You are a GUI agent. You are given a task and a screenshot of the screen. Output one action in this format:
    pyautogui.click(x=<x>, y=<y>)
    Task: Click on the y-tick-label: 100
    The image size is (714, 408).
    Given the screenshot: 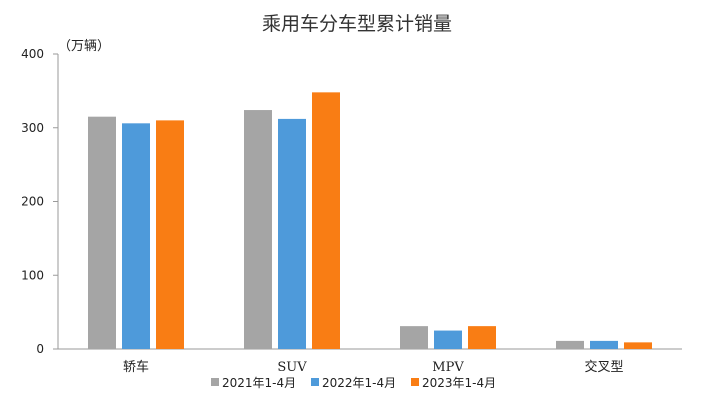 What is the action you would take?
    pyautogui.click(x=32, y=275)
    